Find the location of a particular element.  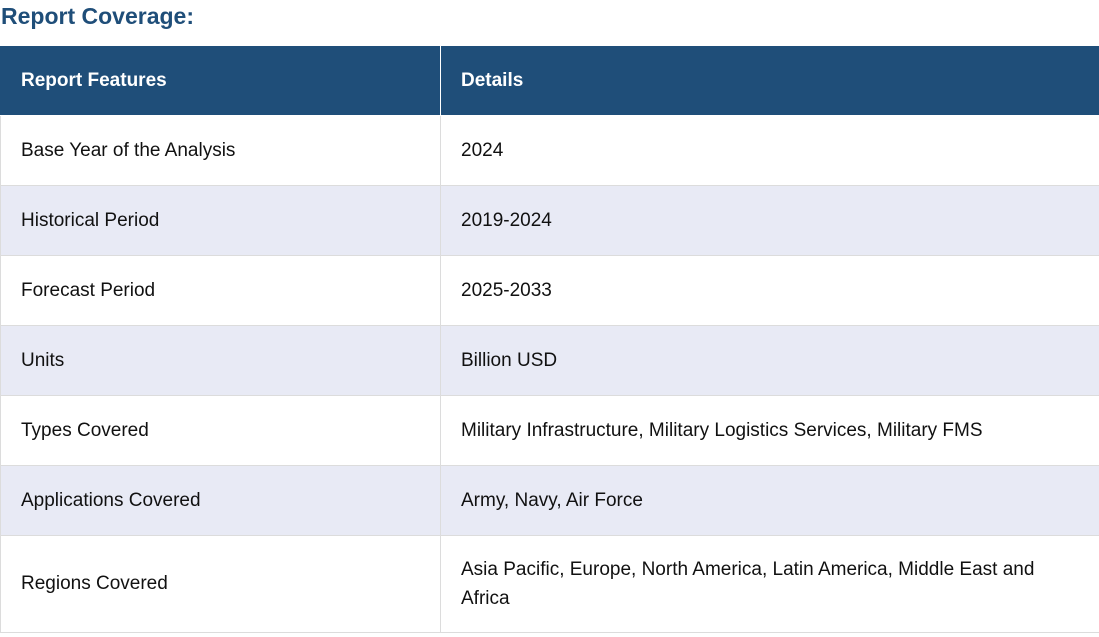

header-report-features: Report Features is located at coordinates (220, 80).